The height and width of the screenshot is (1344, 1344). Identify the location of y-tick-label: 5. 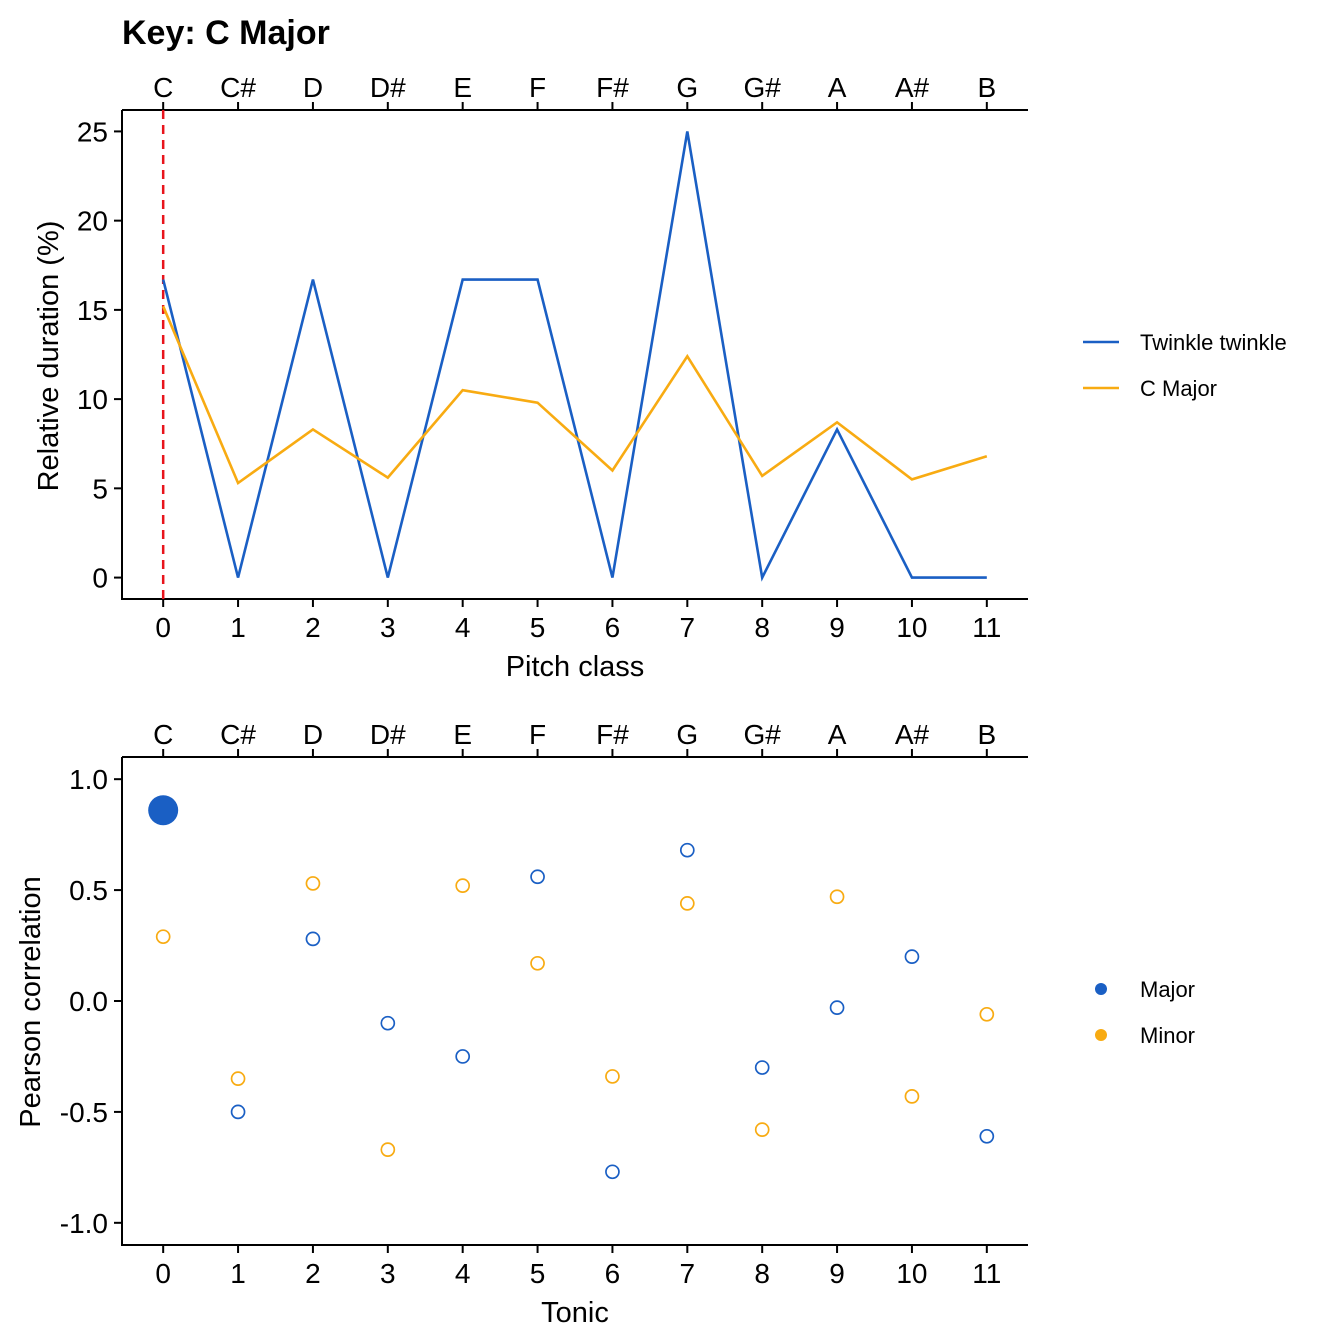
(100, 488).